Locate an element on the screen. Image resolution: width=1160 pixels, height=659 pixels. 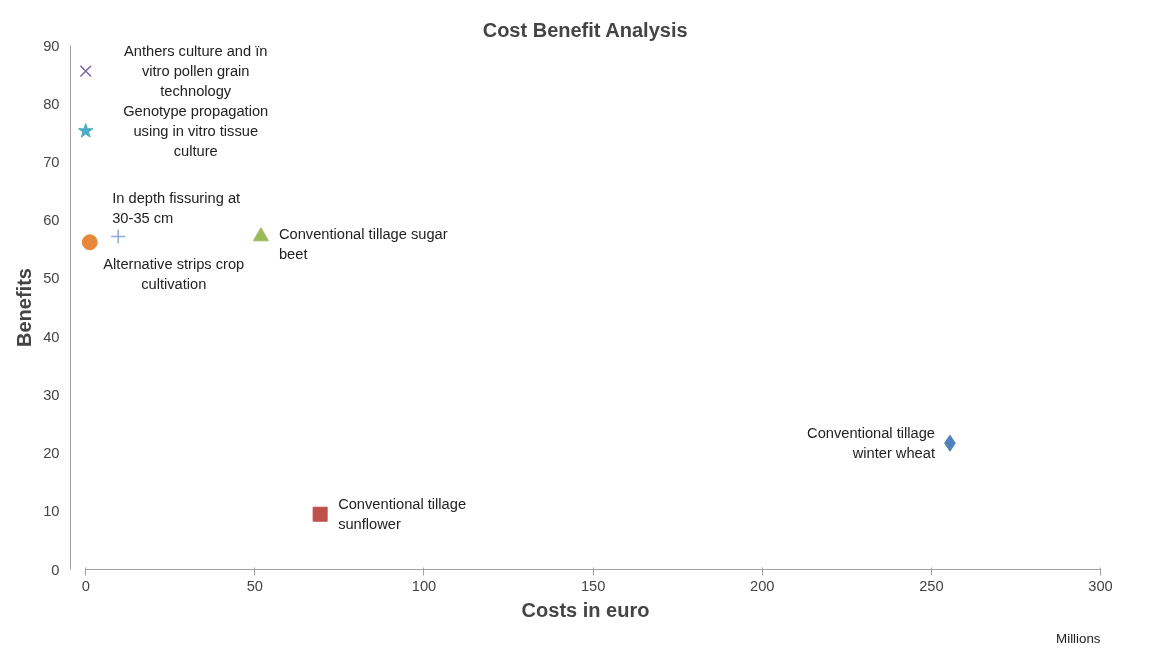
chart-title: Cost Benefit Analysis is located at coordinates (585, 29).